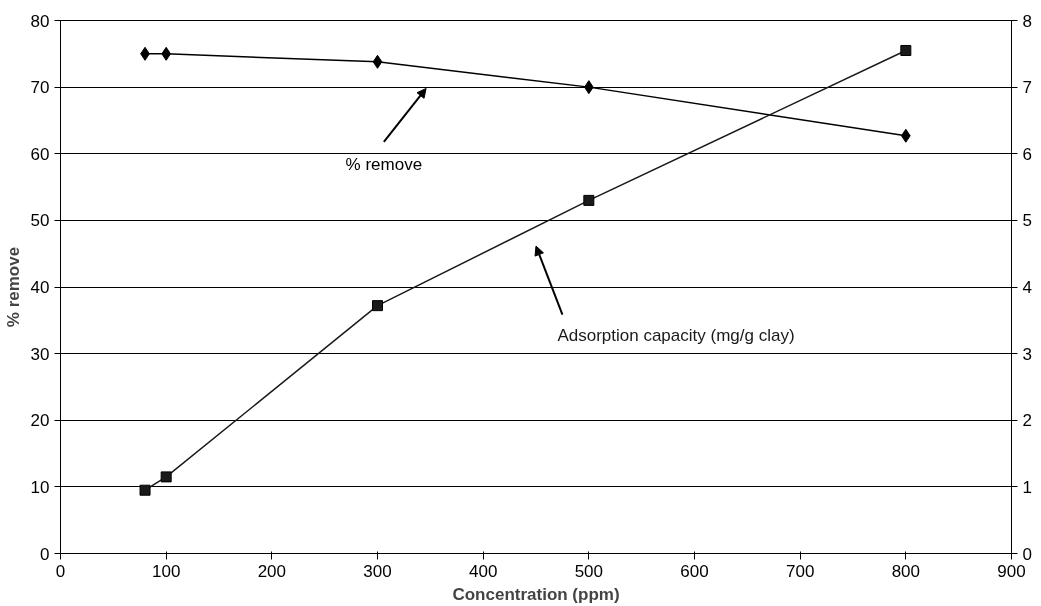 This screenshot has width=1041, height=606. What do you see at coordinates (166, 571) in the screenshot?
I see `x-tick-label: 100` at bounding box center [166, 571].